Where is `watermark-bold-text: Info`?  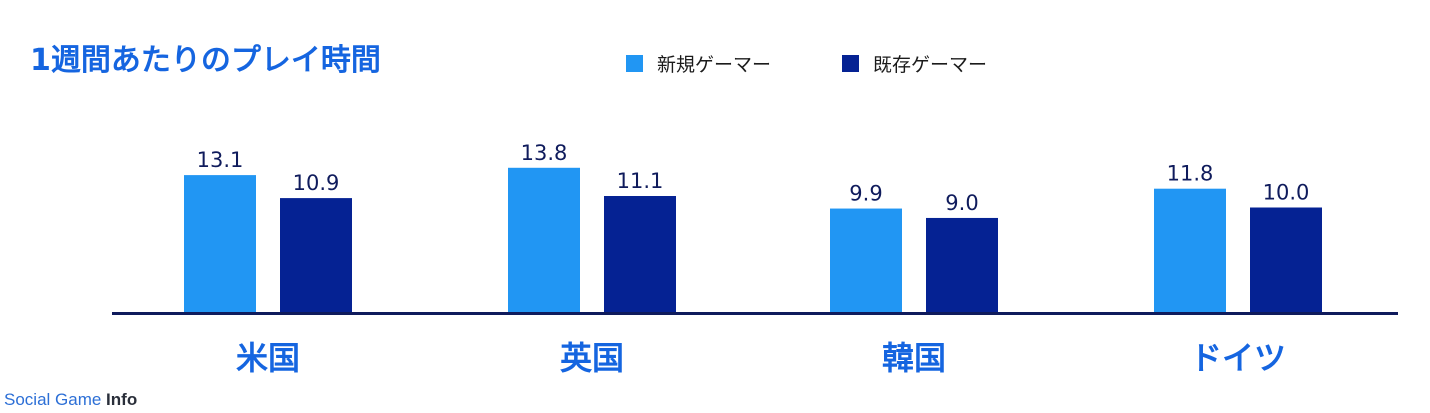
watermark-bold-text: Info is located at coordinates (122, 399).